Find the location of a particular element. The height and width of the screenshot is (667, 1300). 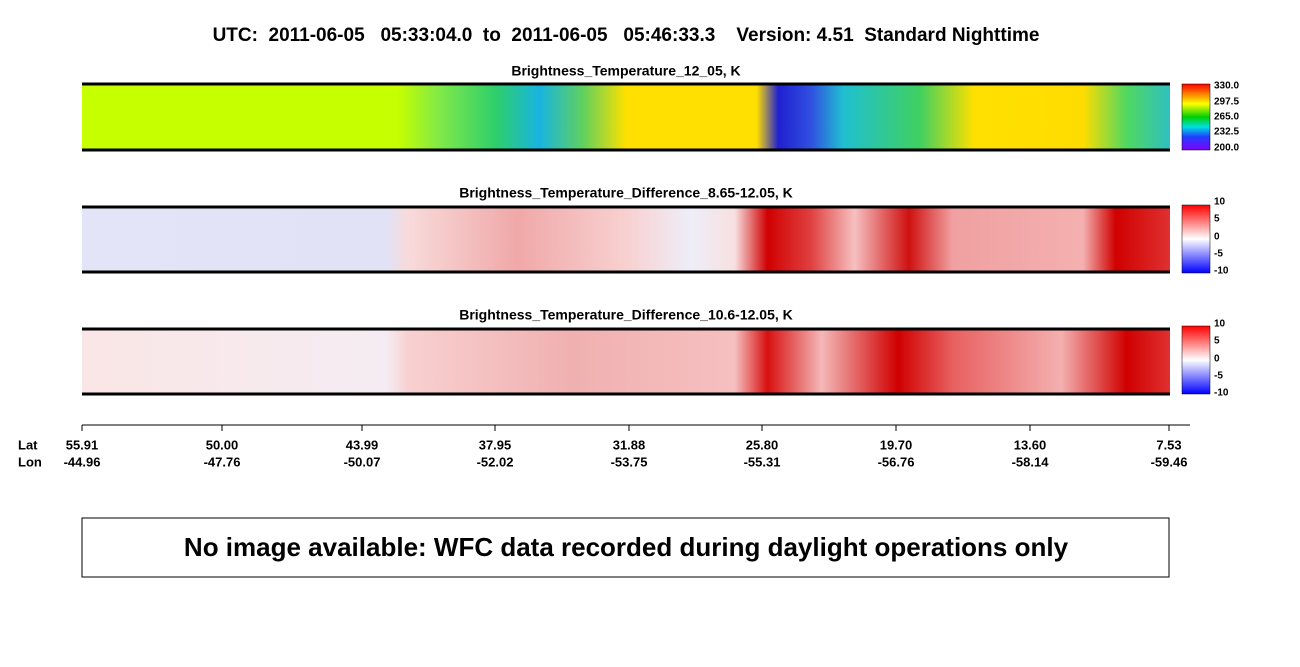

lon-label: -47.76 is located at coordinates (222, 461).